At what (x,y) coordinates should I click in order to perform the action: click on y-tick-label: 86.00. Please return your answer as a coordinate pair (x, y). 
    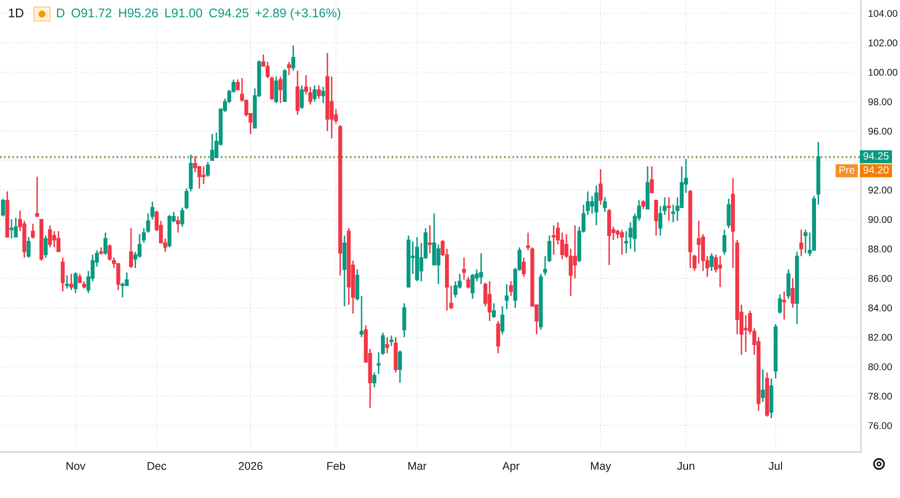
    Looking at the image, I should click on (880, 278).